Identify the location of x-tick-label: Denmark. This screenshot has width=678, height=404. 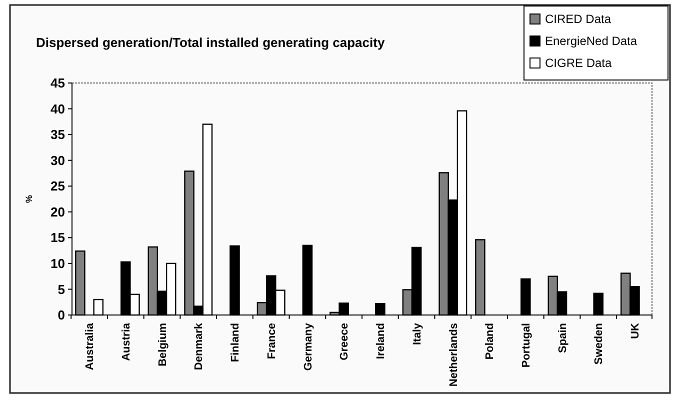
(199, 346).